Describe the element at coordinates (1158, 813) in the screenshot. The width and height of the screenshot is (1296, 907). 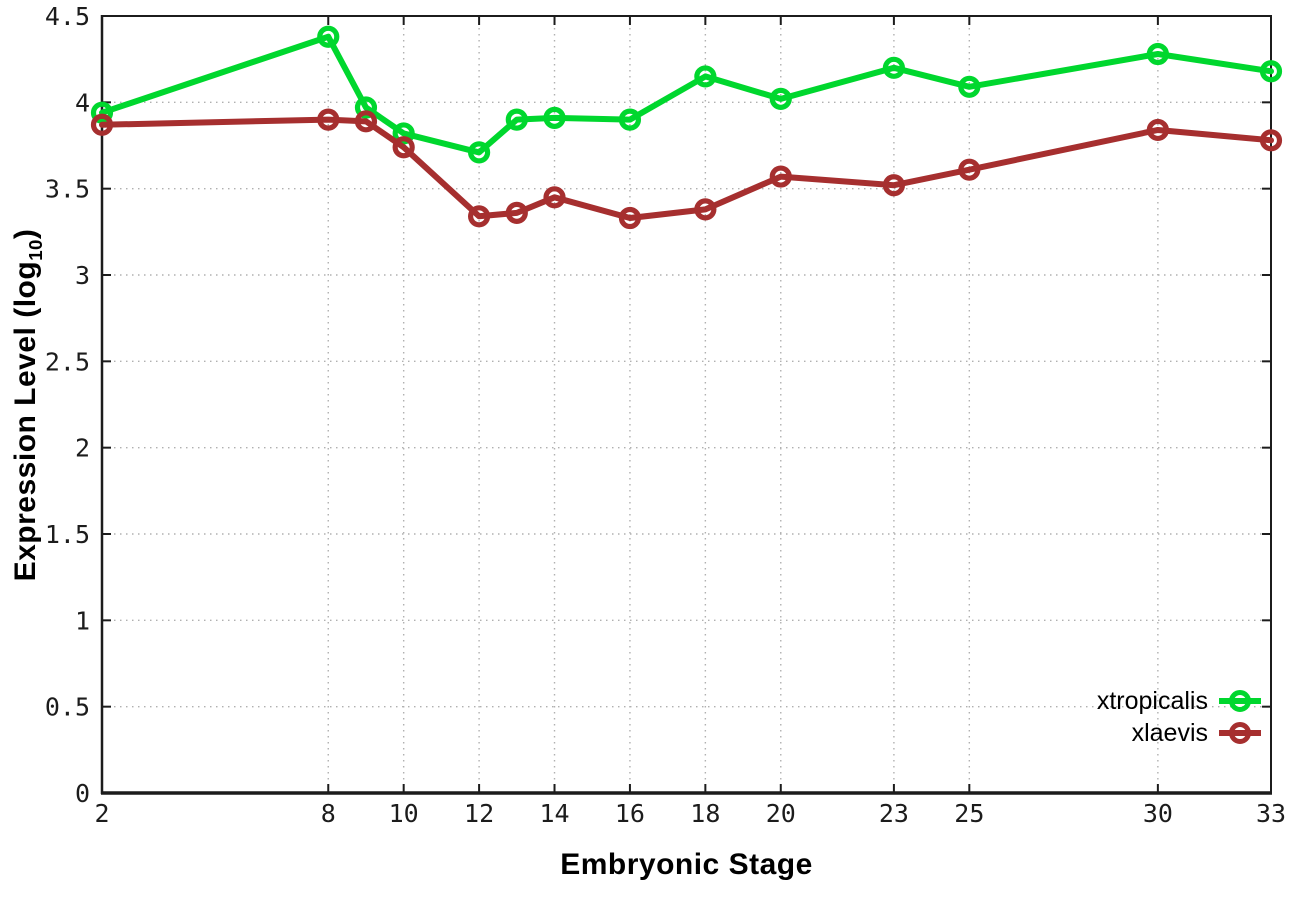
I see `x-tick-label: 30` at that location.